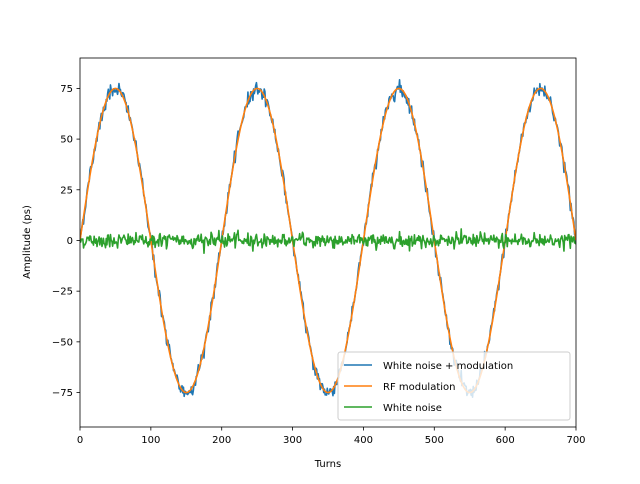 This screenshot has height=484, width=640. Describe the element at coordinates (150, 440) in the screenshot. I see `x-tick-label-100: 100` at that location.